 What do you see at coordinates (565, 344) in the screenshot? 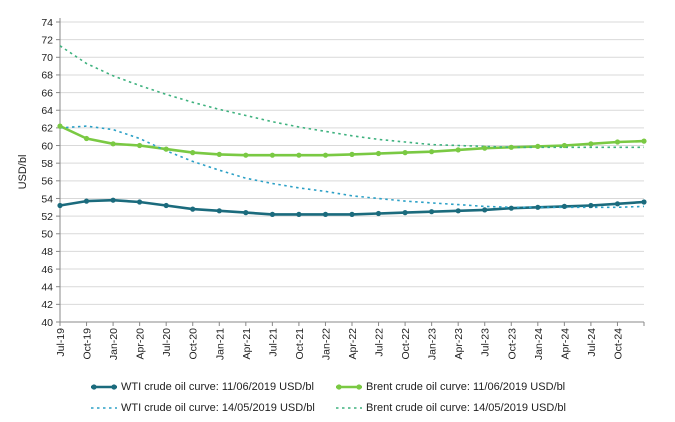
I see `x-tick-label: Apr-24` at bounding box center [565, 344].